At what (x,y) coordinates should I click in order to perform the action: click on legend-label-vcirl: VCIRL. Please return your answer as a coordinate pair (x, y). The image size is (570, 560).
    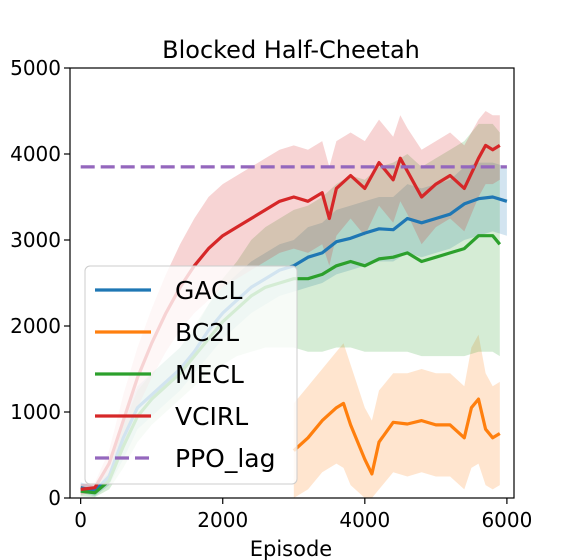
    Looking at the image, I should click on (211, 416).